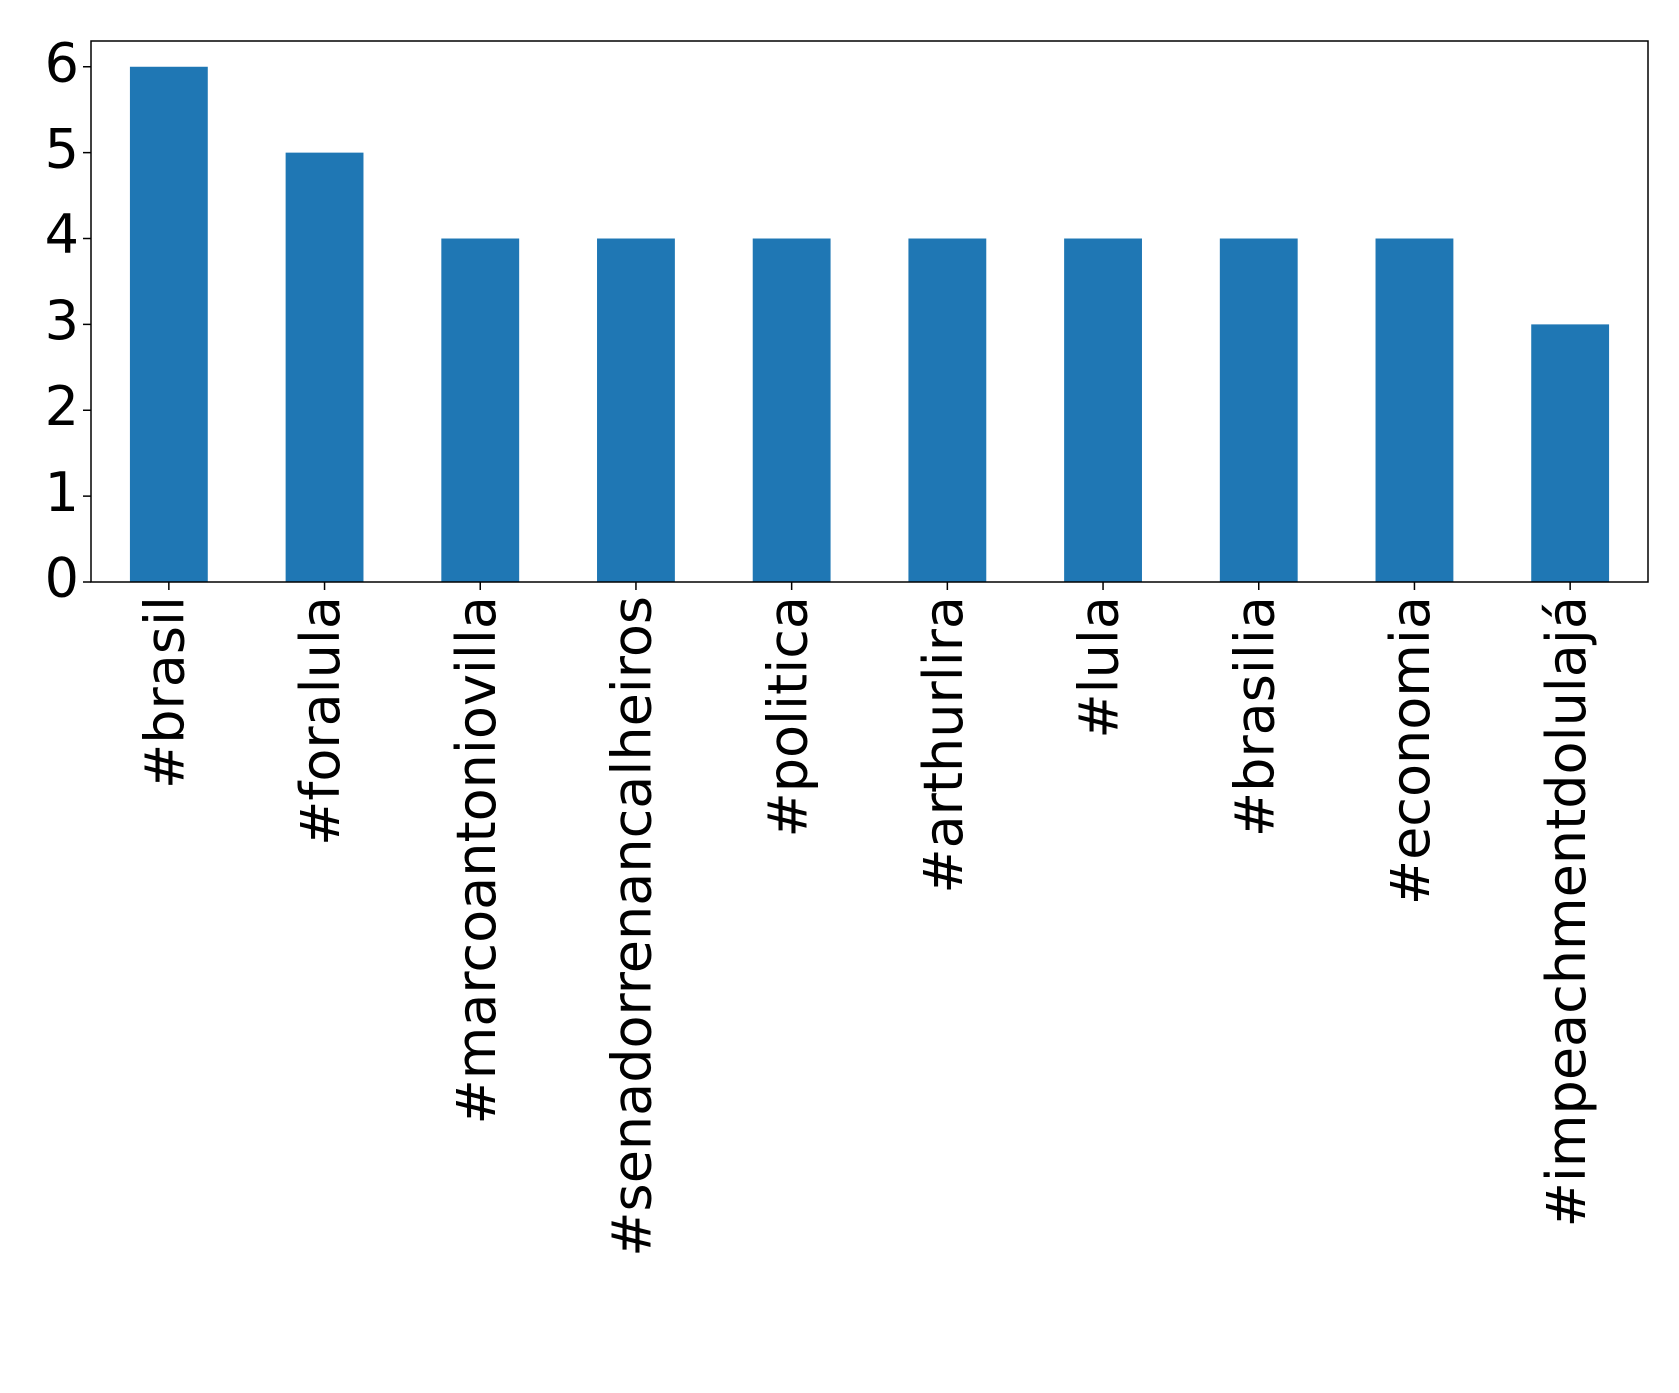 The height and width of the screenshot is (1393, 1679). I want to click on x-tick-label: #politica, so click(787, 717).